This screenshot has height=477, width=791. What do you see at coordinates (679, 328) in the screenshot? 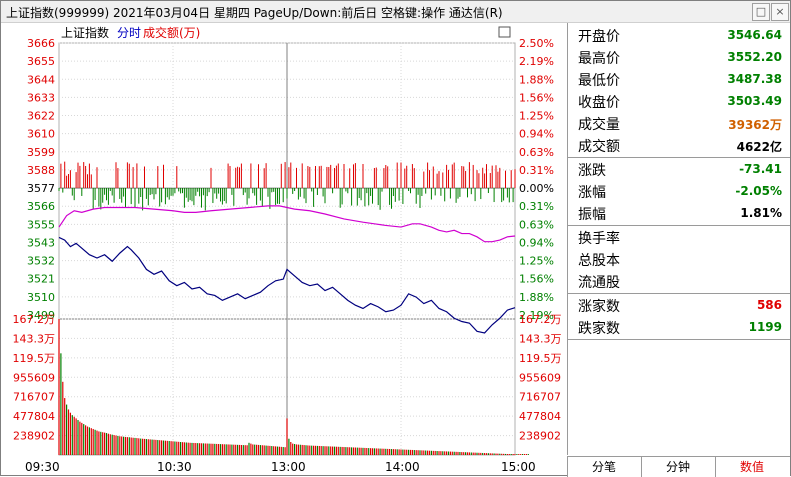
I see `stat-row: 跌家数 1199` at bounding box center [679, 328].